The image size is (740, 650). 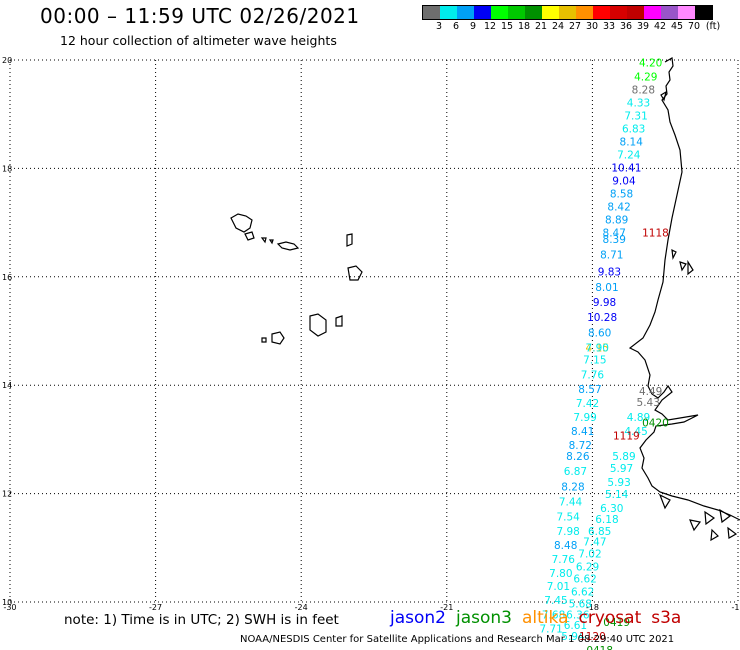 I want to click on island-maio, so click(x=339, y=321).